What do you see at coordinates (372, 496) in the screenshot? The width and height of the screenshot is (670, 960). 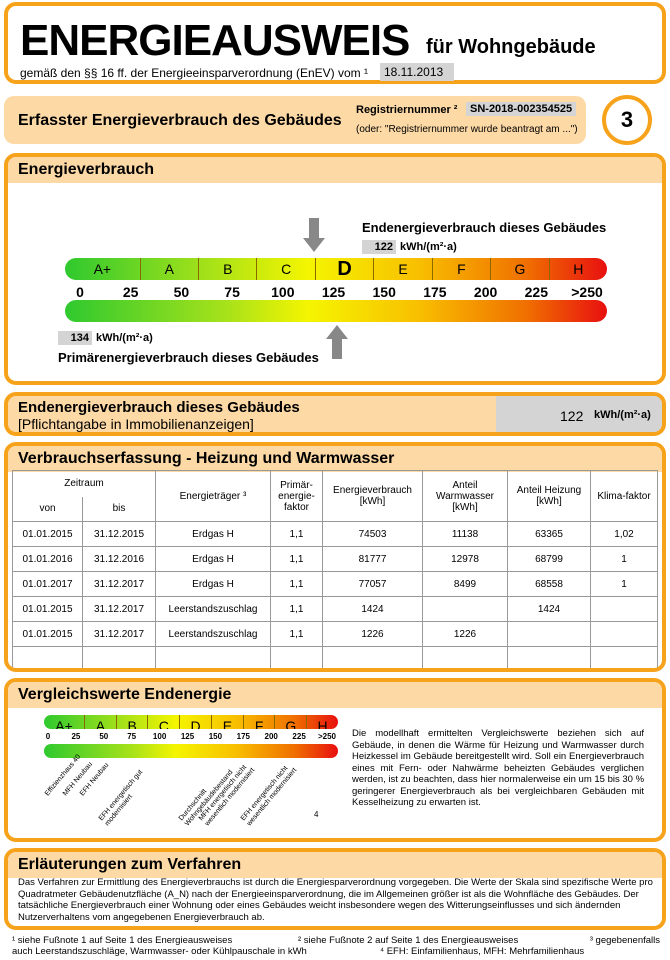 I see `th-energieverbrauch: Energieverbrauch [kWh]` at bounding box center [372, 496].